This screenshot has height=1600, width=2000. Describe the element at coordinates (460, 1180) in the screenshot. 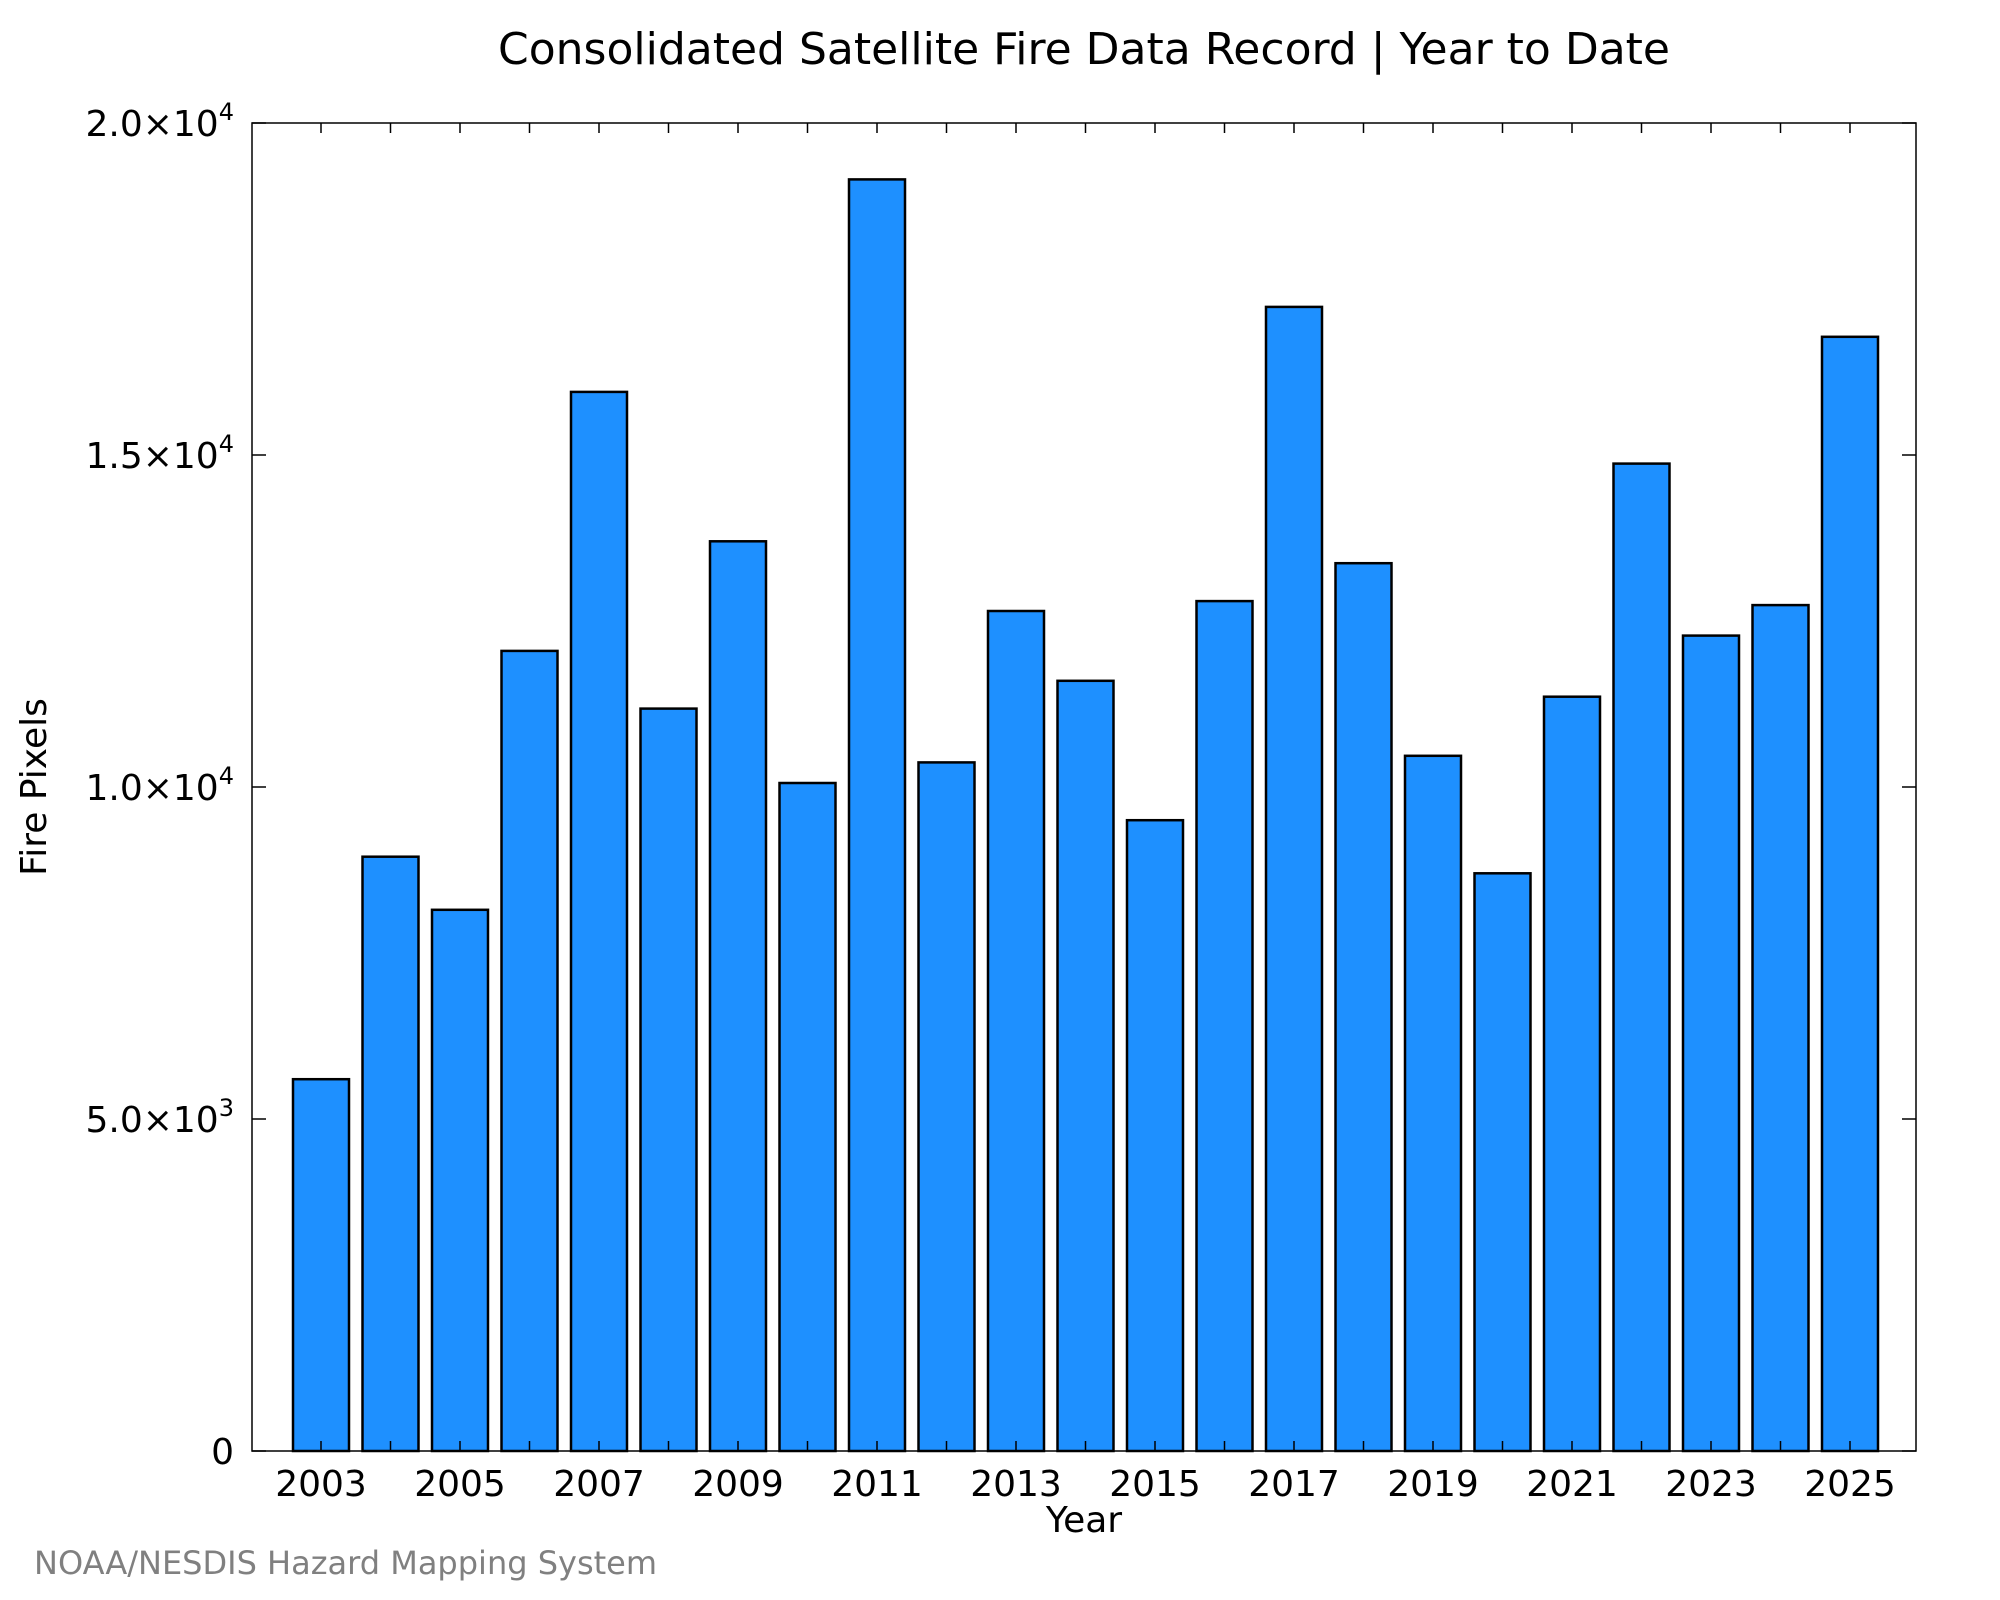

I see `bar-2005` at that location.